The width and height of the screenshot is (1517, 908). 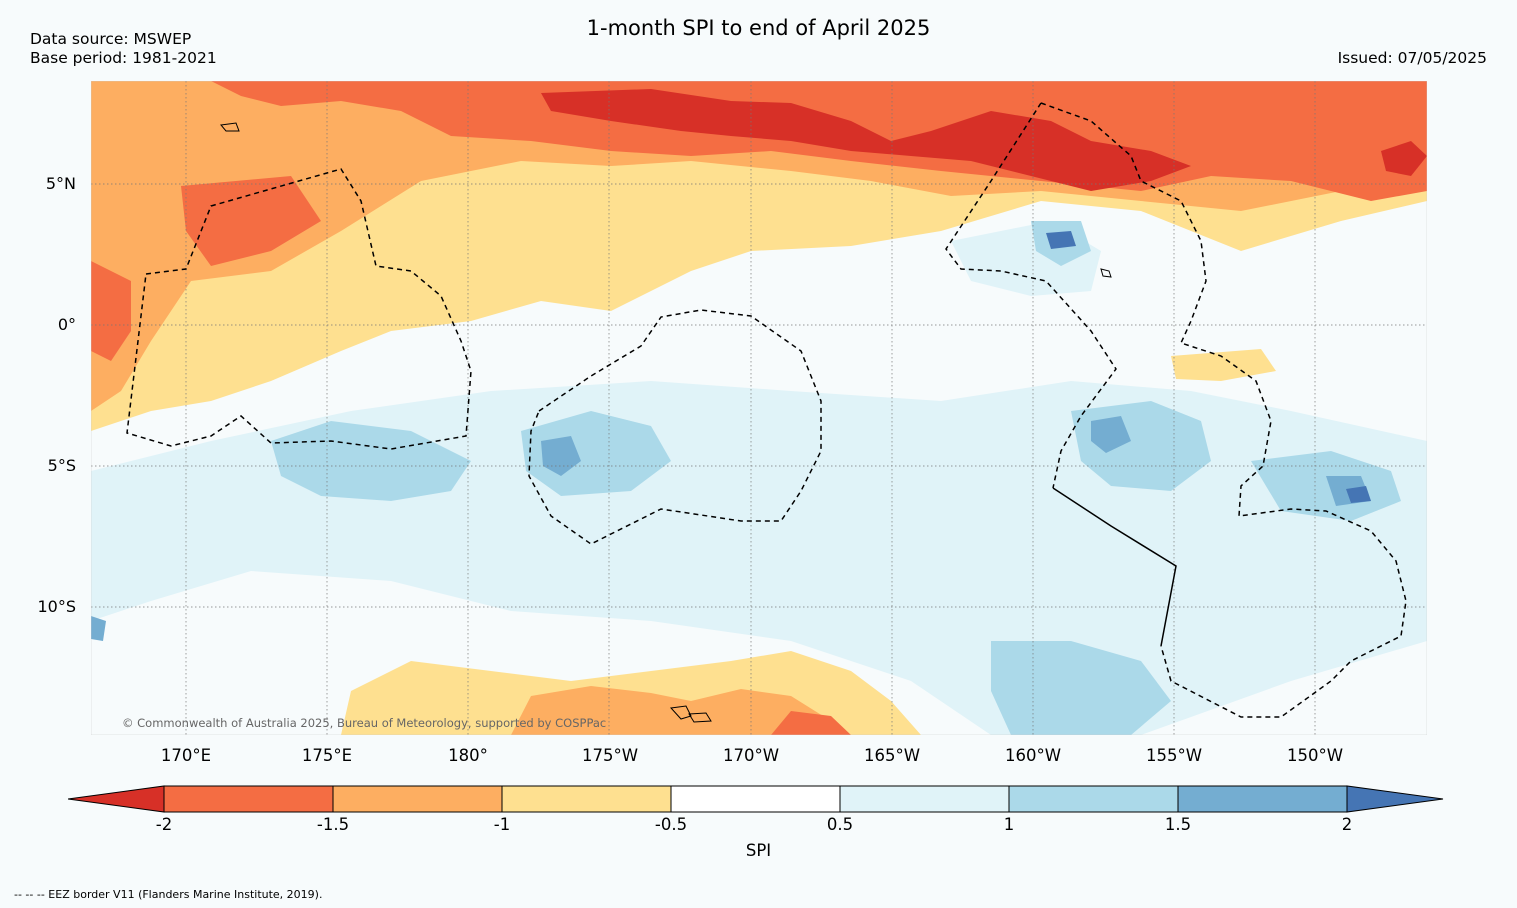 What do you see at coordinates (1031, 295) in the screenshot?
I see `eez-line-islands-west` at bounding box center [1031, 295].